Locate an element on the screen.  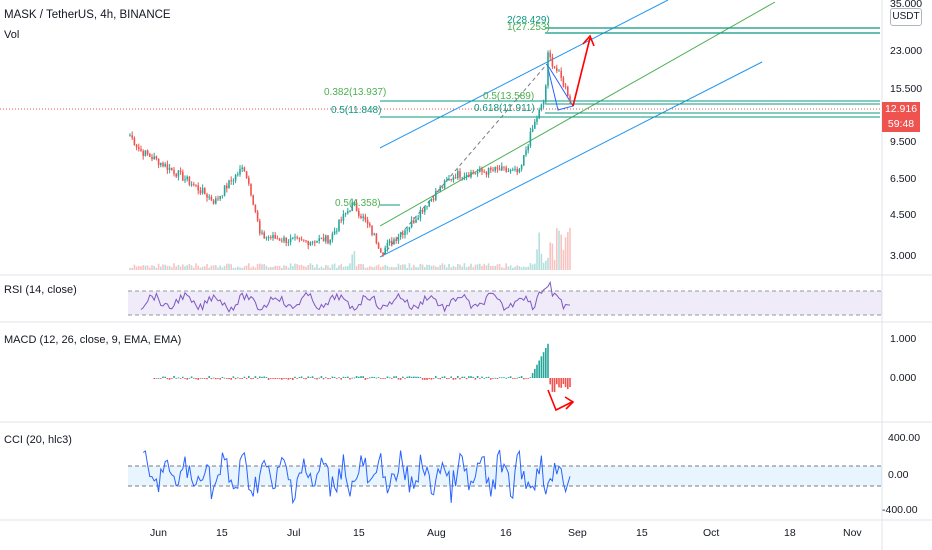
macd-series is located at coordinates (362, 368).